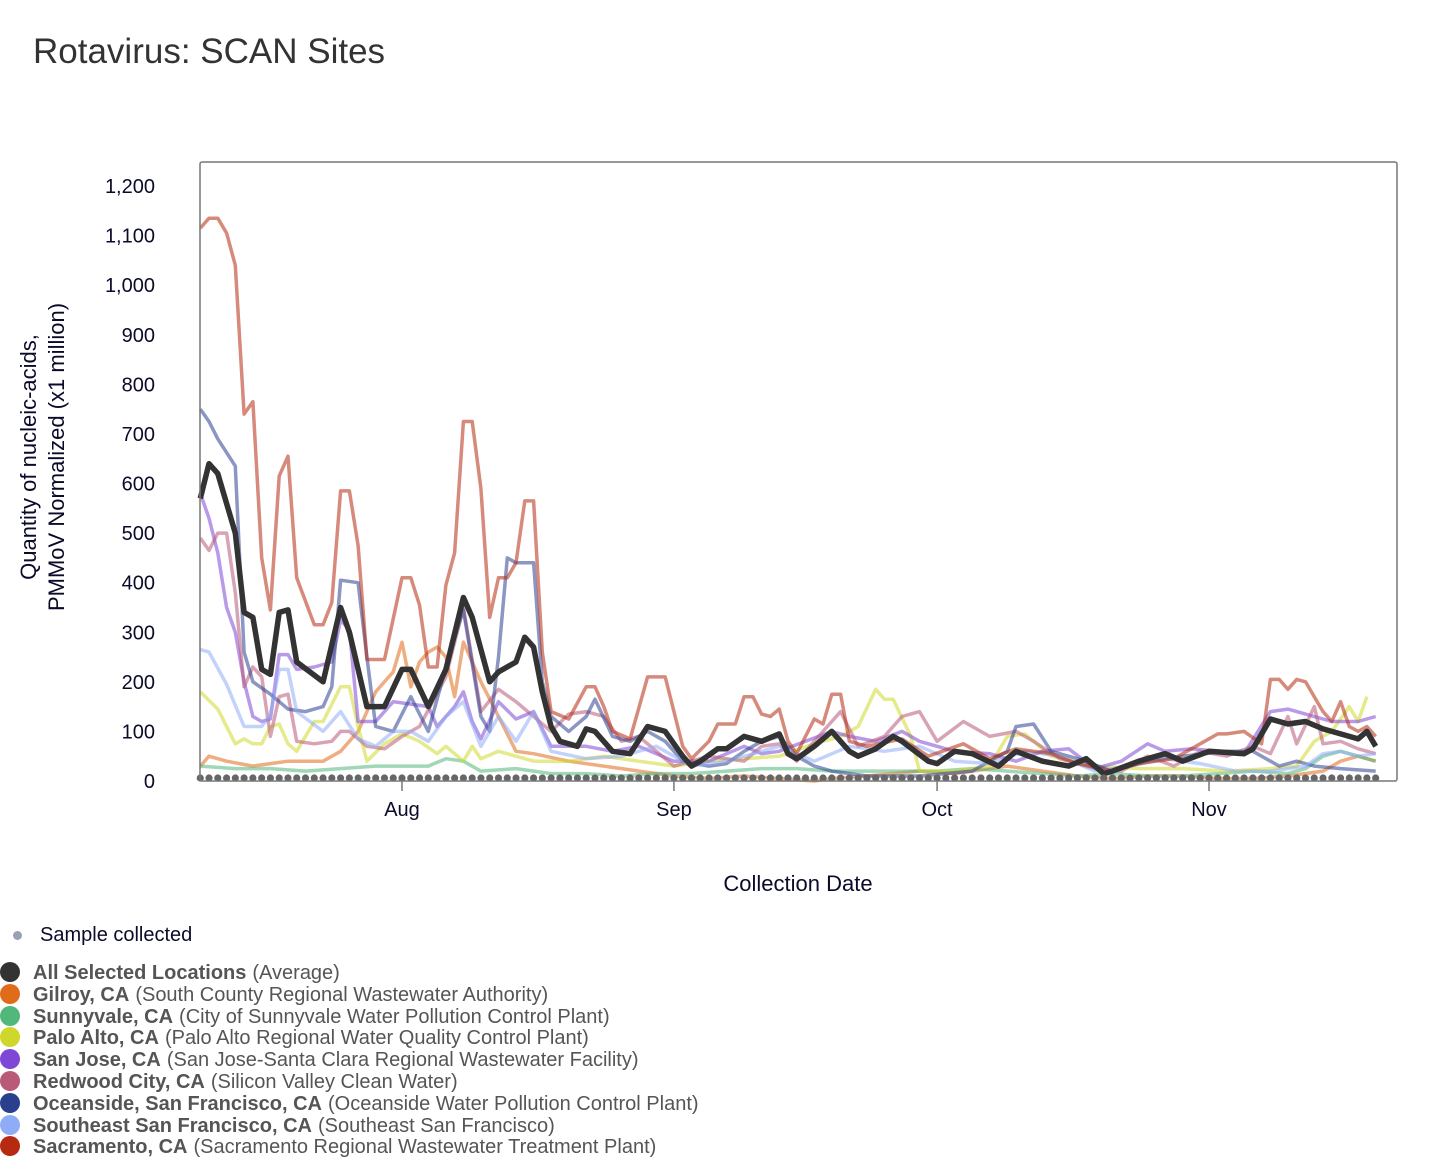 The height and width of the screenshot is (1176, 1438). What do you see at coordinates (96, 1038) in the screenshot?
I see `legend-location: Palo Alto, CA` at bounding box center [96, 1038].